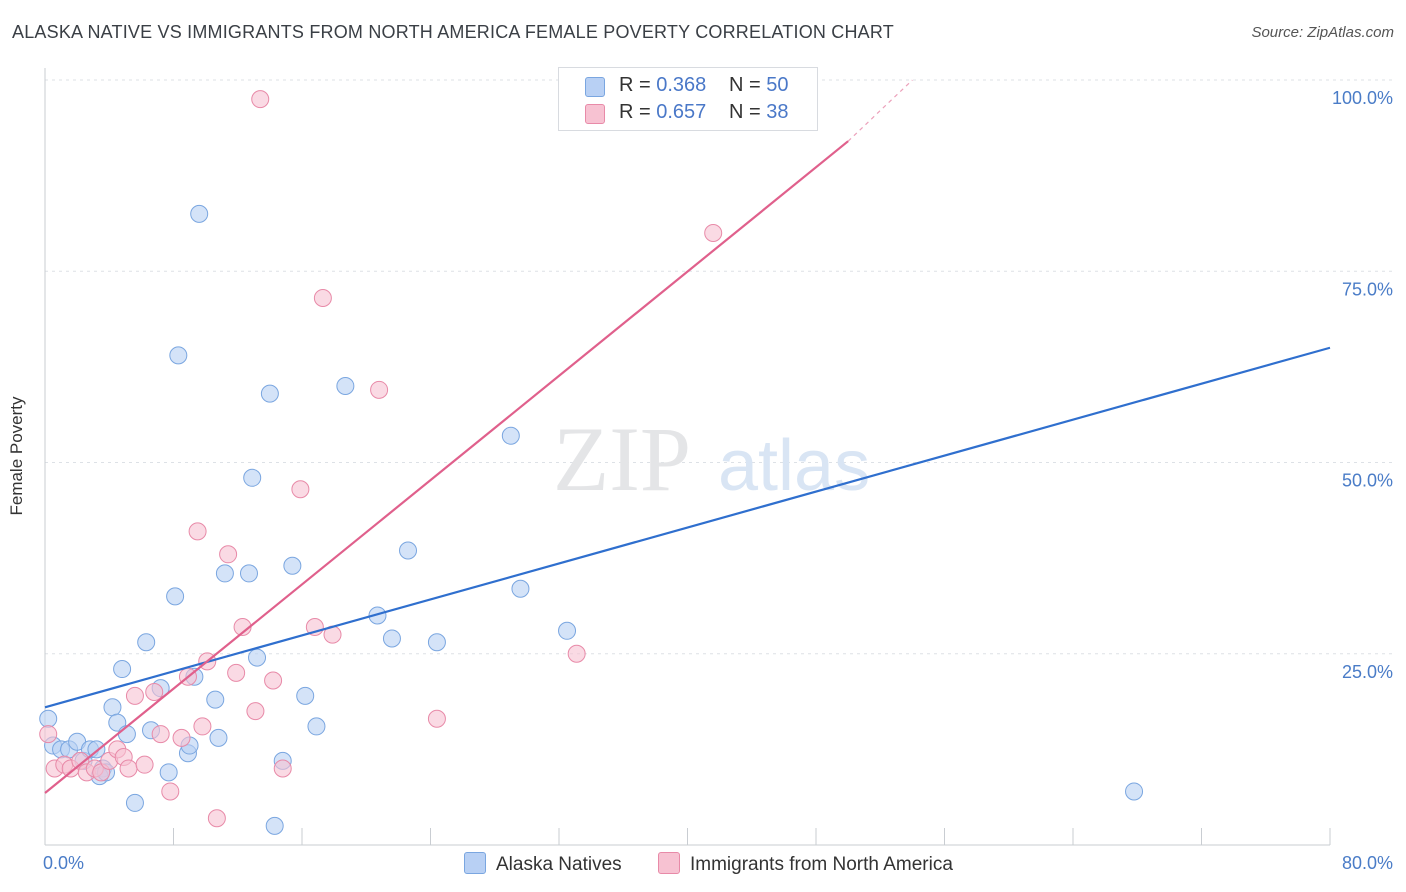 The image size is (1406, 892). Describe the element at coordinates (559, 864) in the screenshot. I see `legend-label-alaska-natives: Alaska Natives` at that location.